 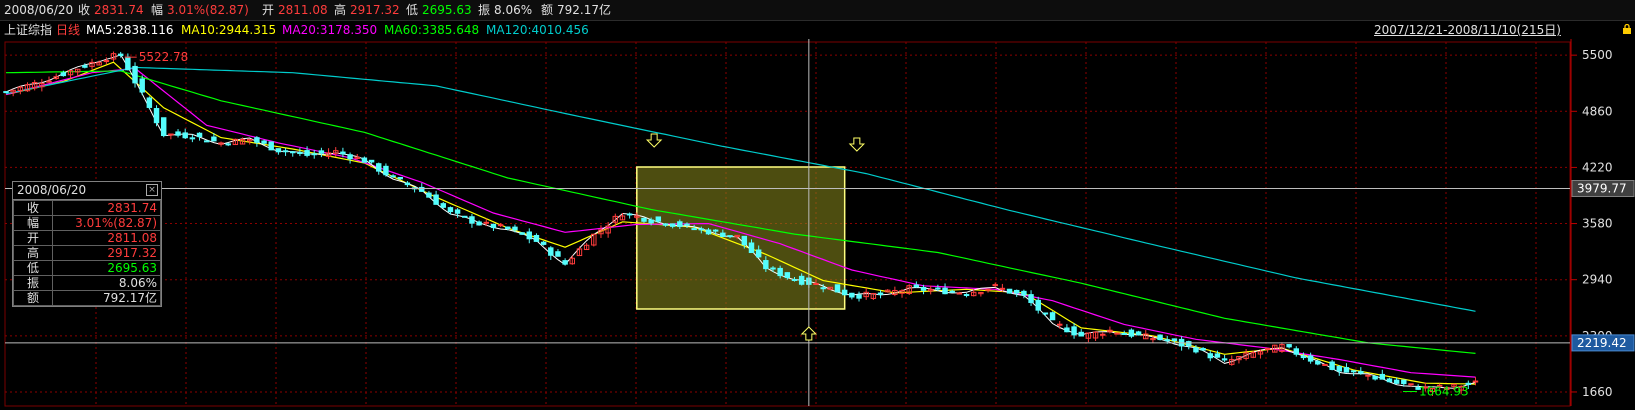 What do you see at coordinates (1627, 29) in the screenshot?
I see `lock-icon` at bounding box center [1627, 29].